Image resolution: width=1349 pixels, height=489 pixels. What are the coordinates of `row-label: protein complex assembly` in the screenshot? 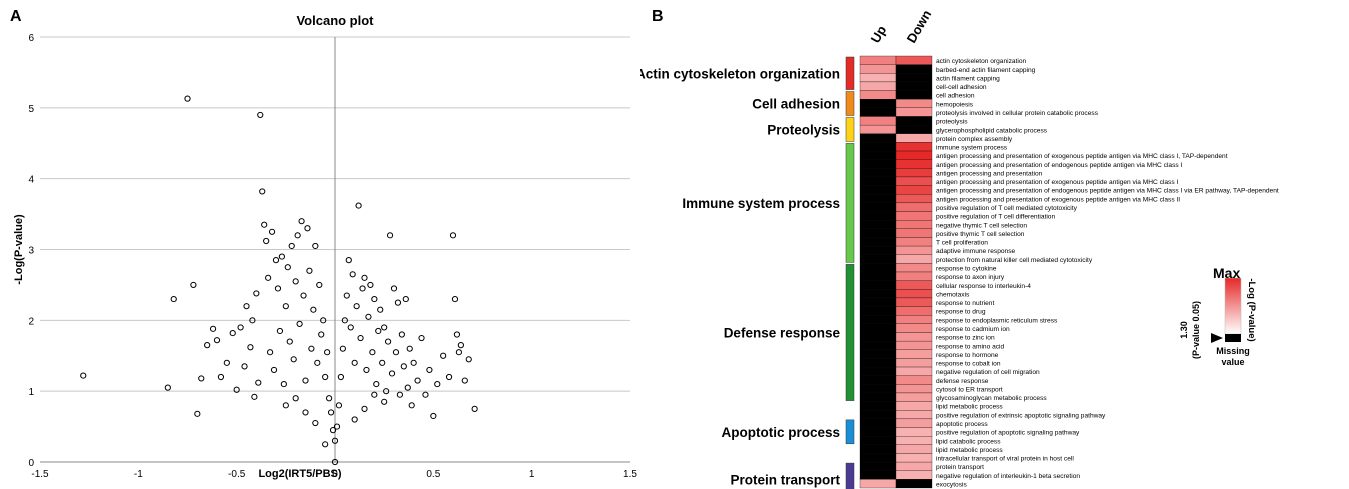 It's located at (974, 139).